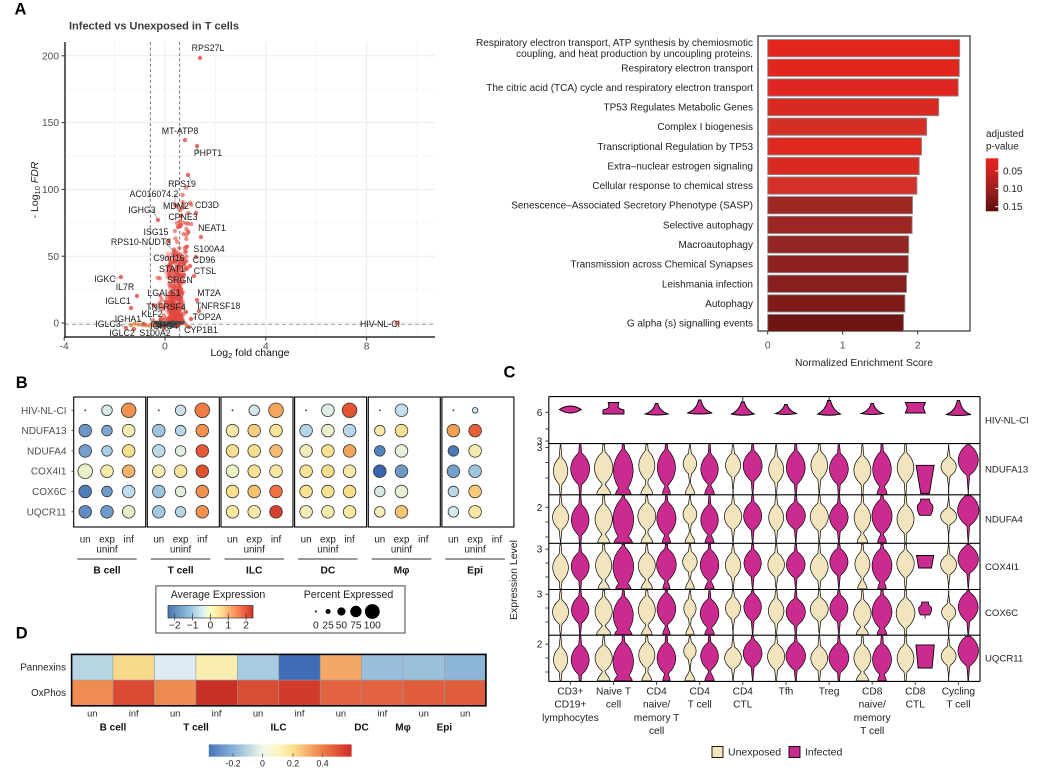 The image size is (1061, 768). I want to click on svg-text: S100A2, so click(154, 333).